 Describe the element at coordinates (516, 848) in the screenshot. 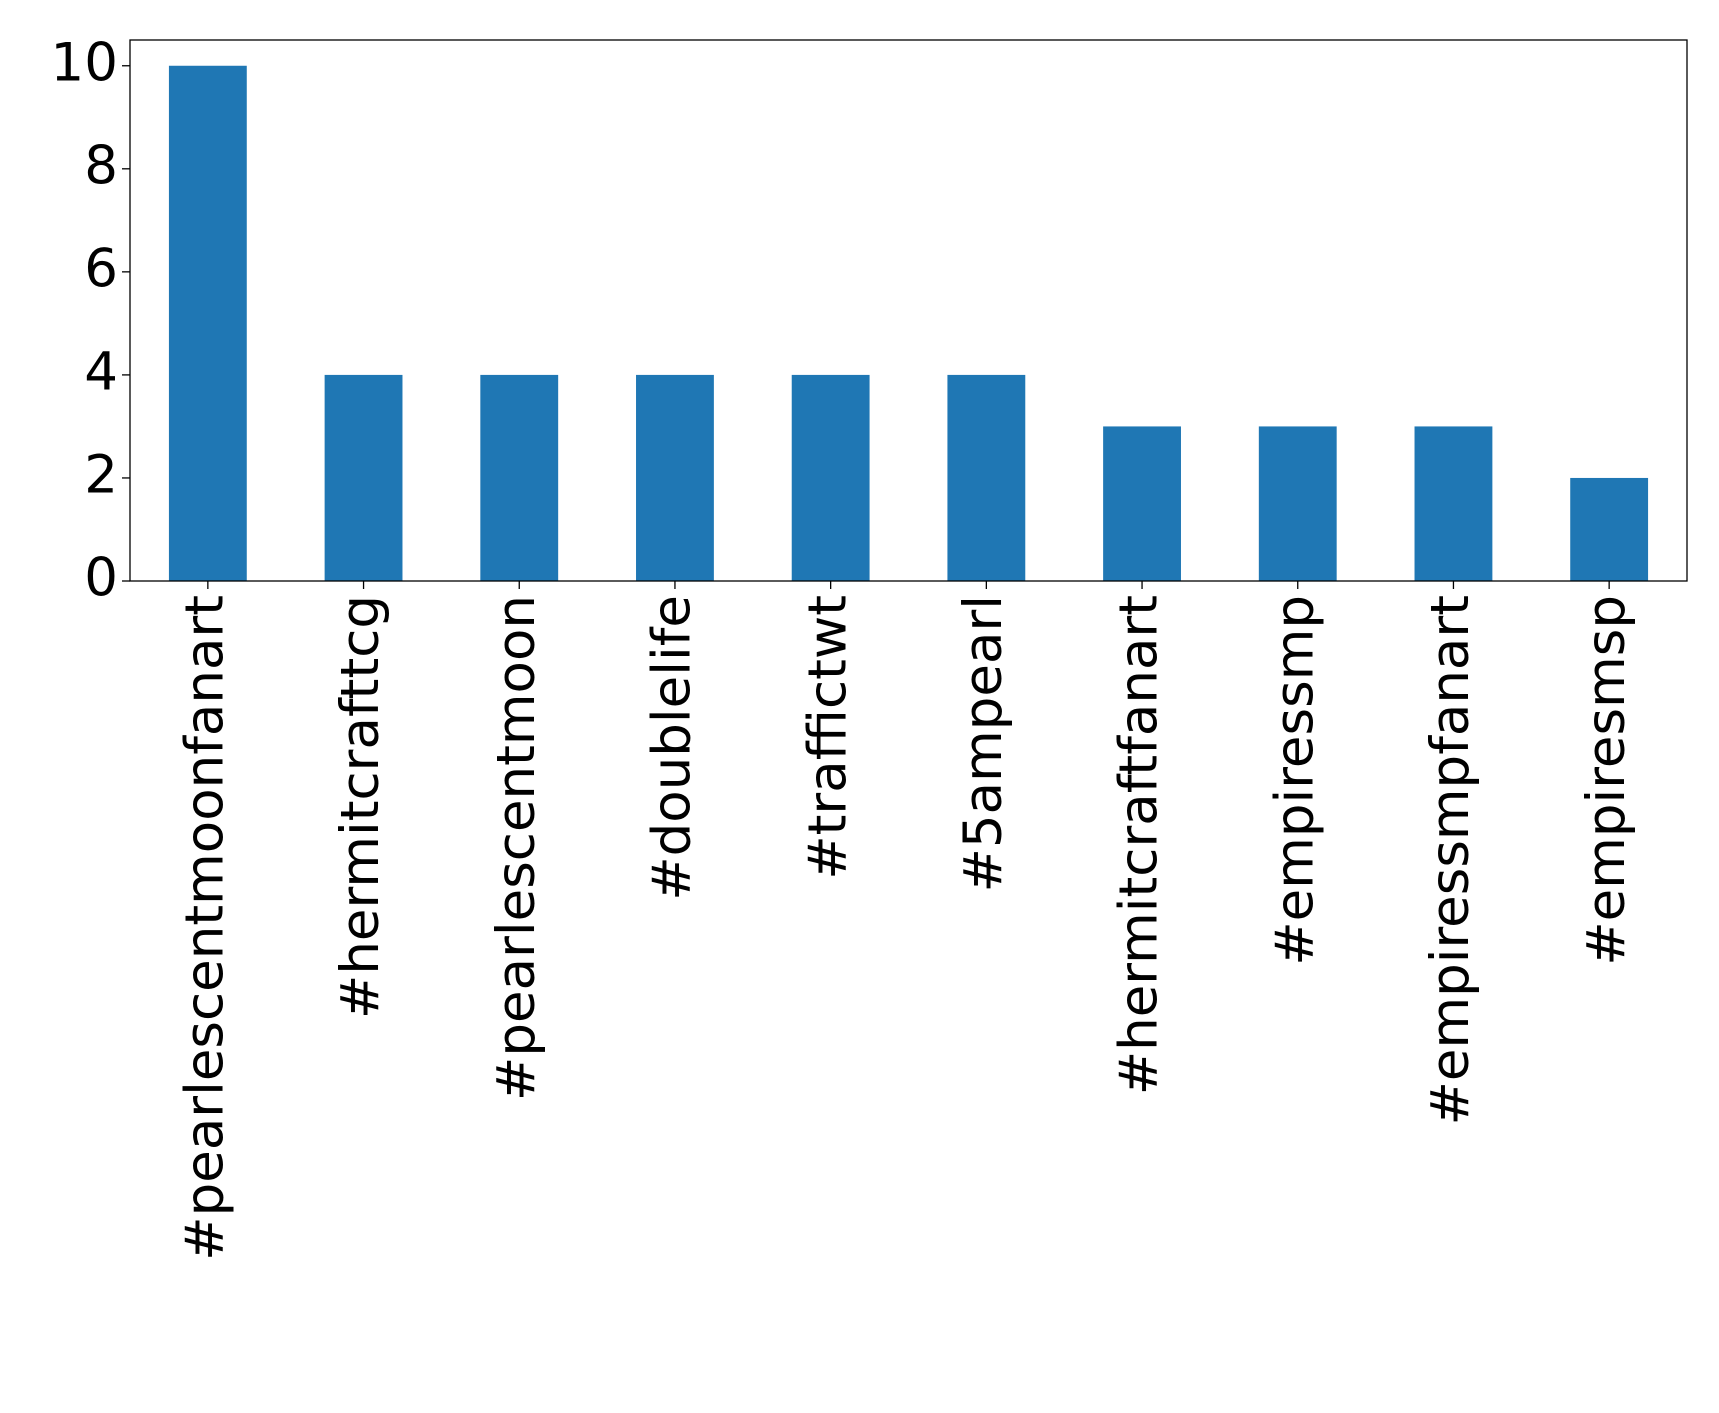

I see `x-tick-label: #pearlescentmoon` at that location.